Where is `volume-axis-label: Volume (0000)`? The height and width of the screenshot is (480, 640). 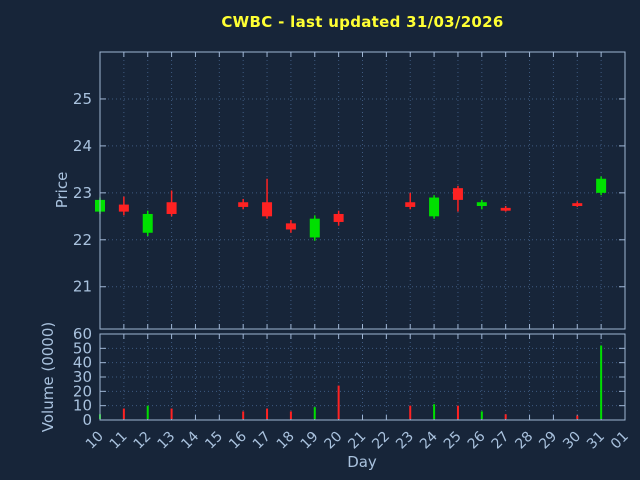 volume-axis-label: Volume (0000) is located at coordinates (48, 377).